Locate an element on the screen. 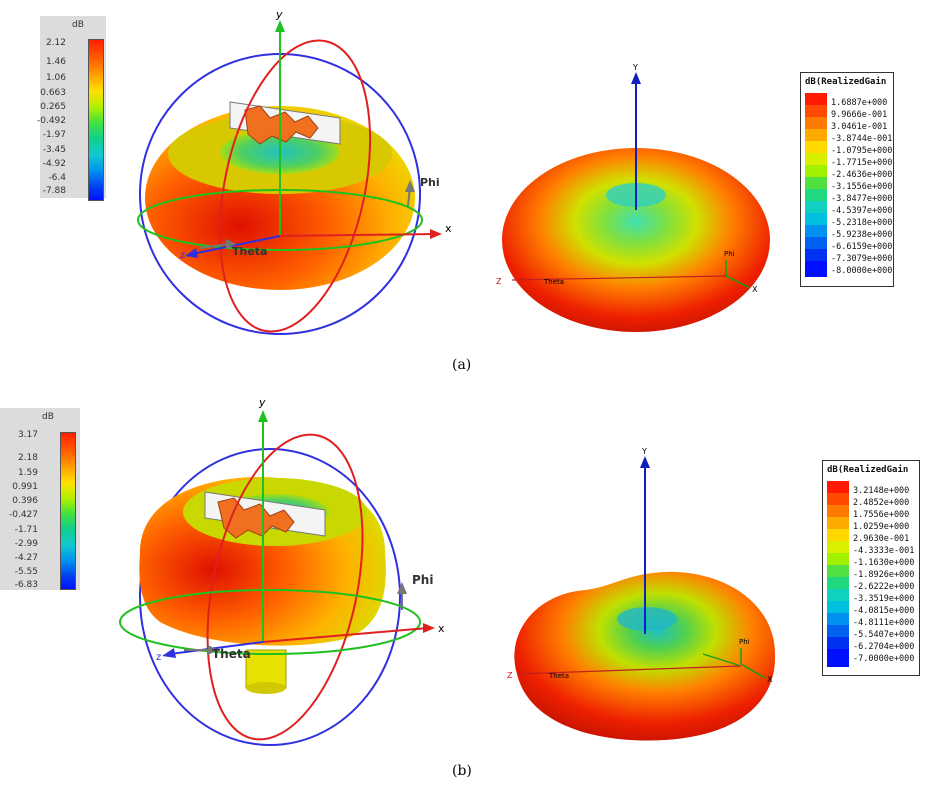  colorbar-tick: 1.06 is located at coordinates (55, 78).